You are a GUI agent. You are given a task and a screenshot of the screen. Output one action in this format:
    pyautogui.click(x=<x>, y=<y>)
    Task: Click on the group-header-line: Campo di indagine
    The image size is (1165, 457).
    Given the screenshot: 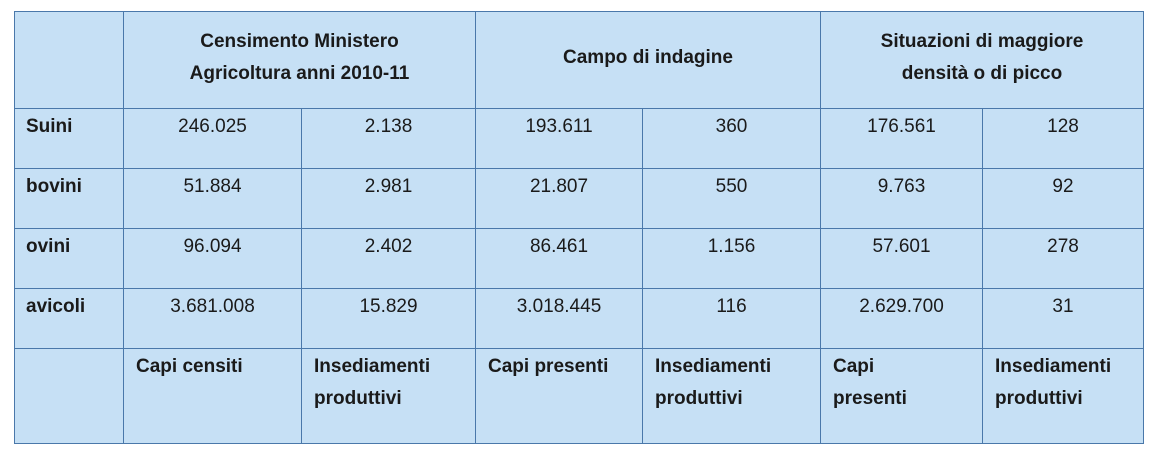 What is the action you would take?
    pyautogui.click(x=648, y=57)
    